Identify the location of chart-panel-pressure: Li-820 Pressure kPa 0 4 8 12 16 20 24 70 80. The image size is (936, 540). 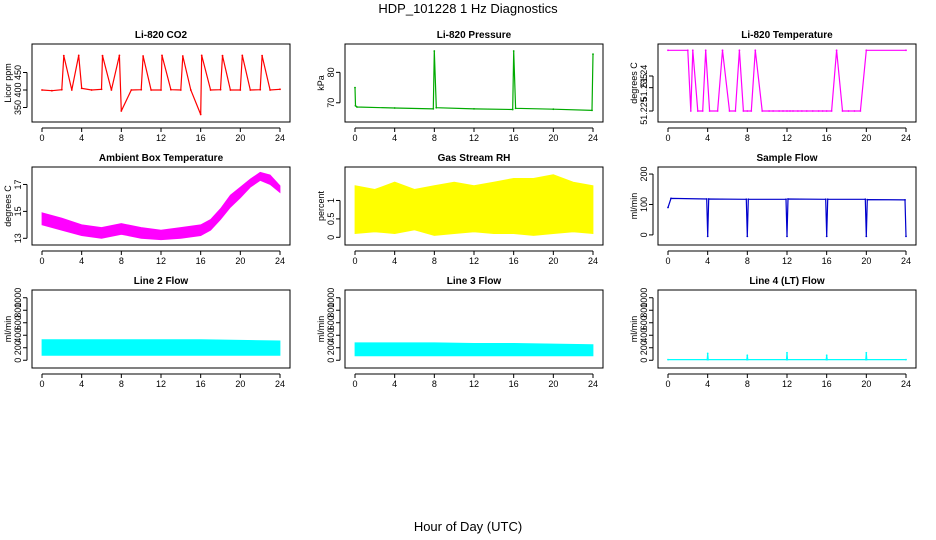
(460, 86).